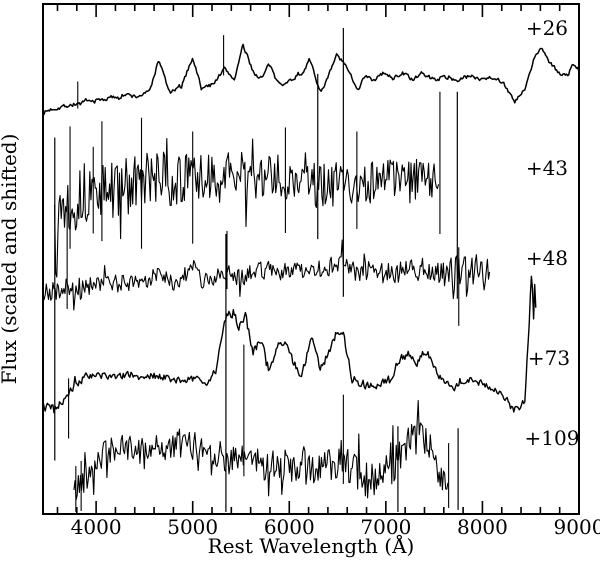  I want to click on spectrum-spikes-+26, so click(151, 72).